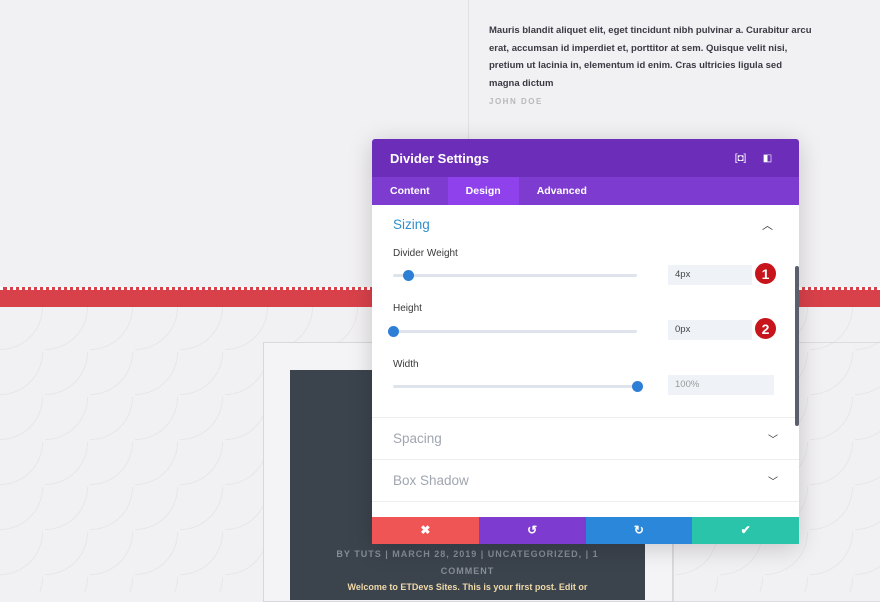  I want to click on redo-button: ↻, so click(639, 530).